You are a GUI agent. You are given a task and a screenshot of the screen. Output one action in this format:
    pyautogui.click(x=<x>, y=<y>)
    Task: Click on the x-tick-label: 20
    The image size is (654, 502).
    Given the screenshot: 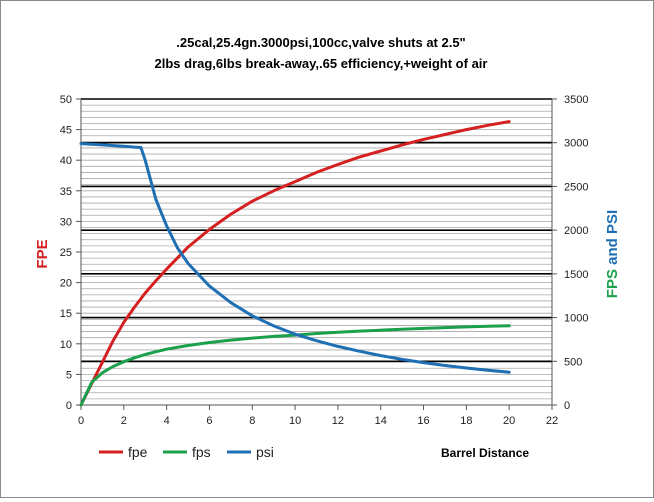 What is the action you would take?
    pyautogui.click(x=509, y=421)
    